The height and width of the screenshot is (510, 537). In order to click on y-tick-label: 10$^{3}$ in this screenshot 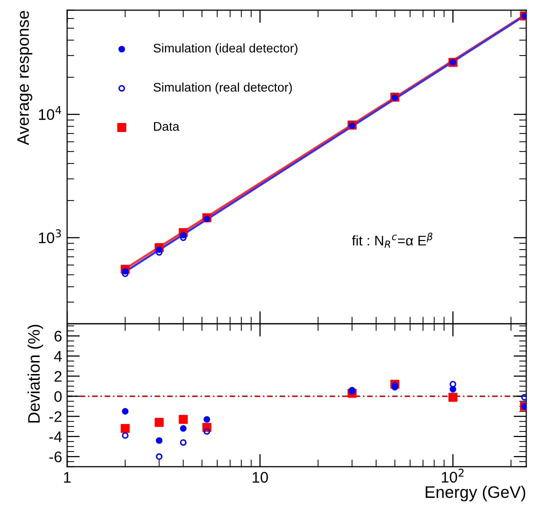, I will do `click(49, 236)`.